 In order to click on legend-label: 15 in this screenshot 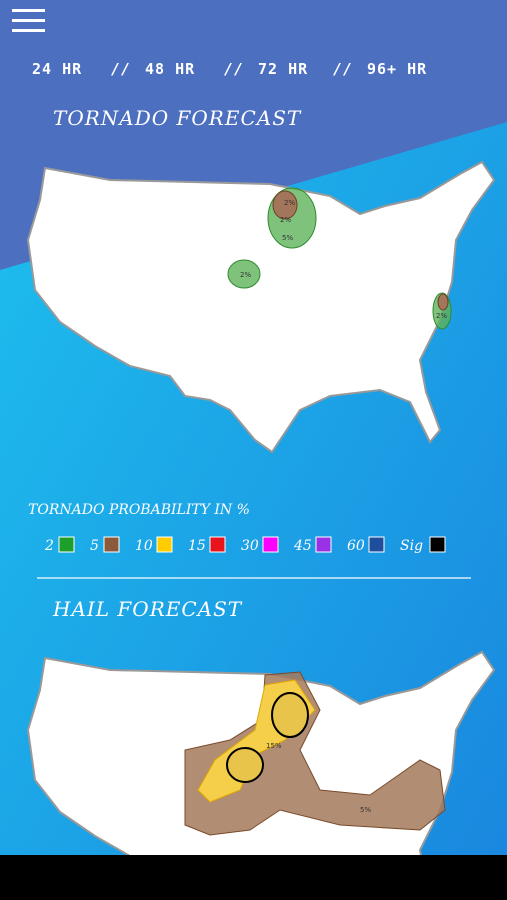, I will do `click(197, 546)`.